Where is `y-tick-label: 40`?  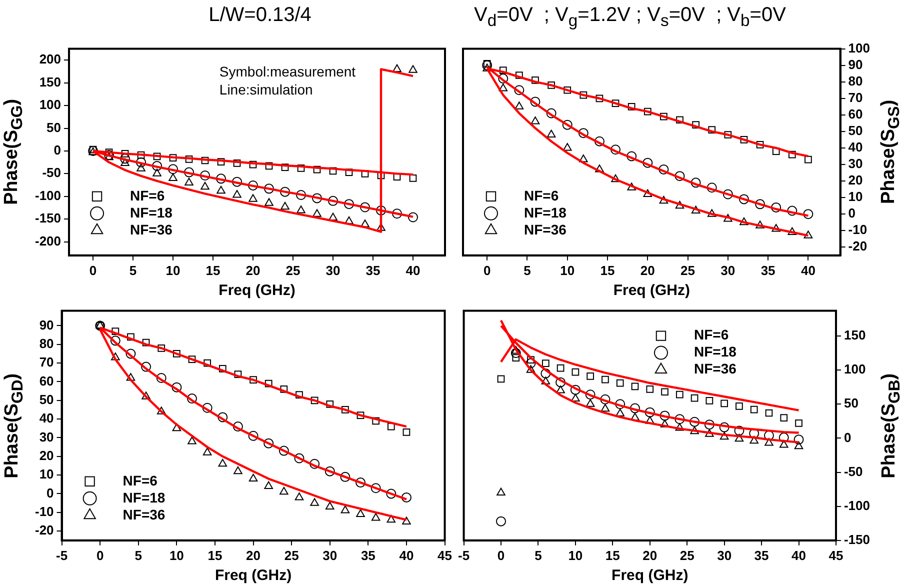 y-tick-label: 40 is located at coordinates (855, 147).